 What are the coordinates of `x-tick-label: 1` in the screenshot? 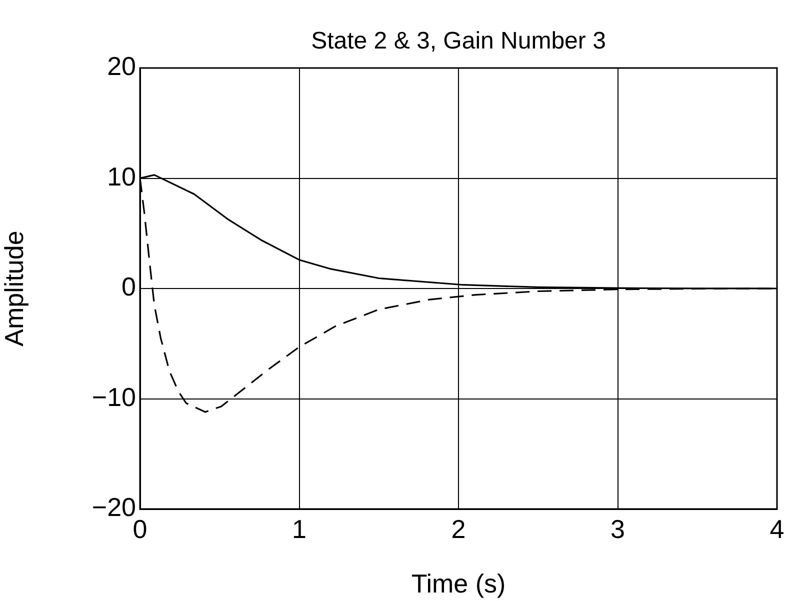 It's located at (299, 529).